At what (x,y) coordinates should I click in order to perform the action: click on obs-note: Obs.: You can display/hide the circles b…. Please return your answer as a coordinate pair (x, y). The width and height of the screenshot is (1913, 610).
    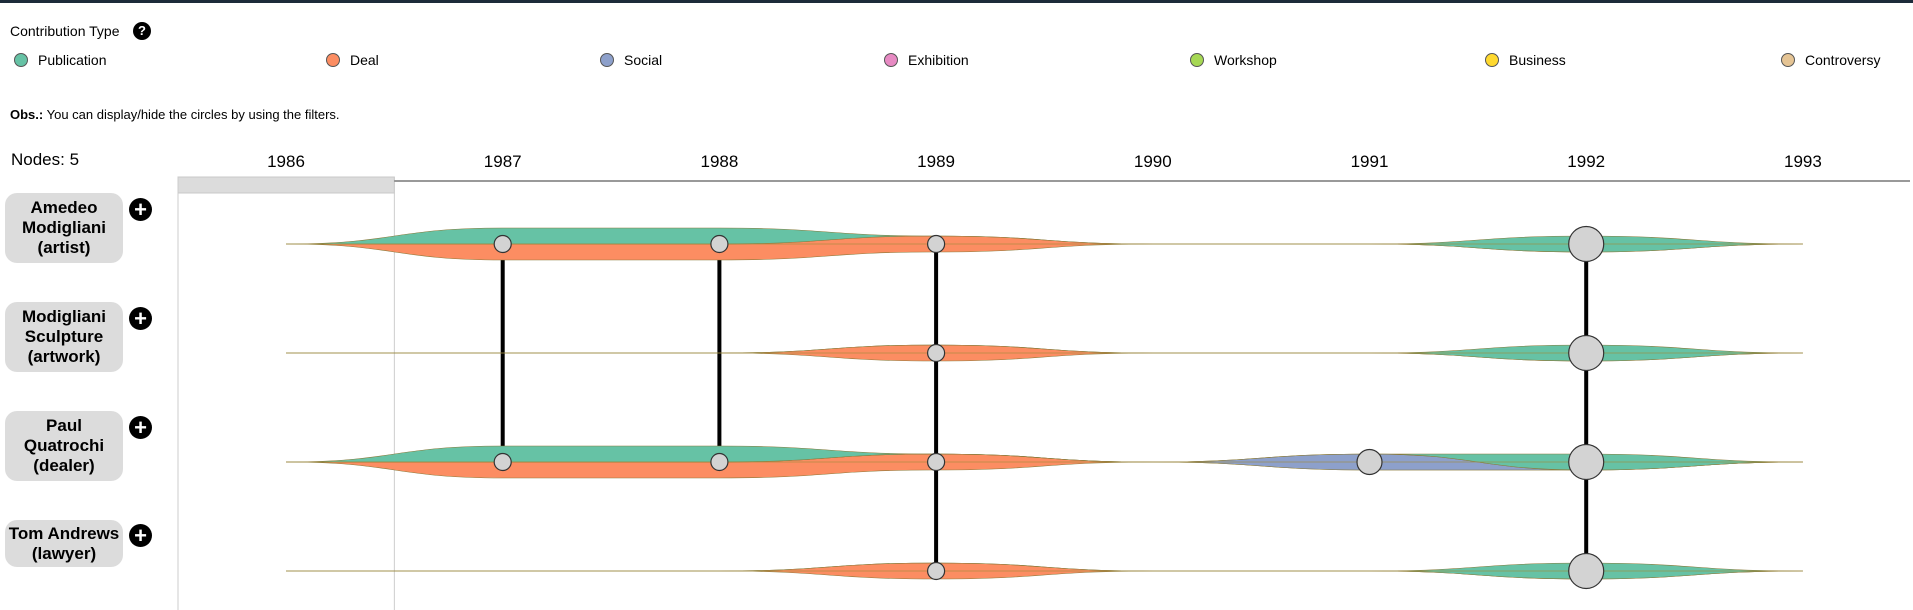
    Looking at the image, I should click on (175, 114).